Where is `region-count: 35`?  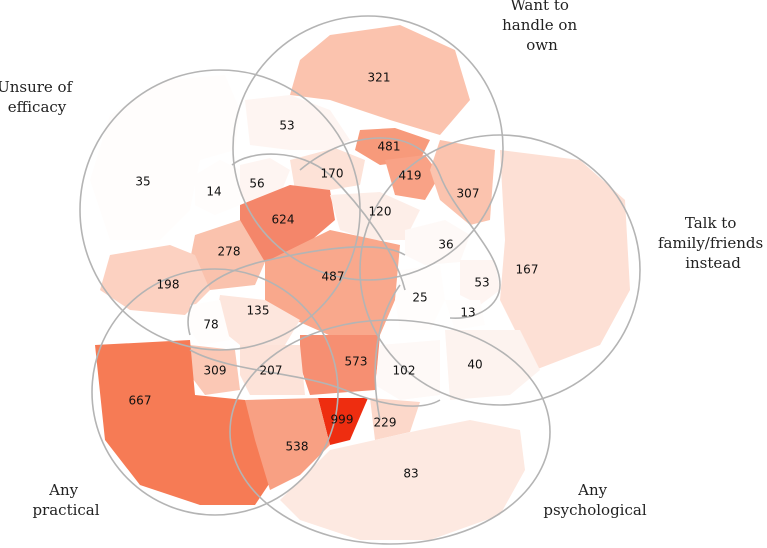
region-count: 35 is located at coordinates (142, 182).